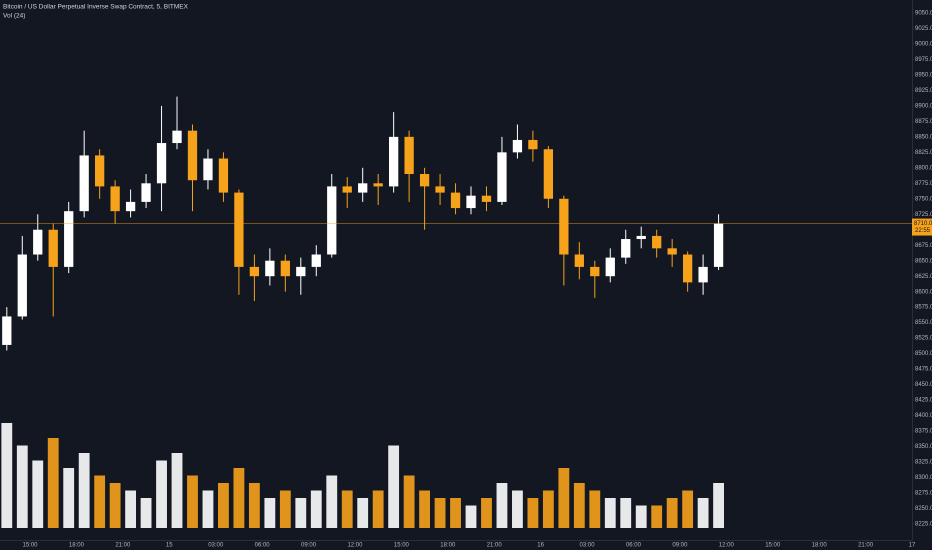 This screenshot has height=550, width=932. What do you see at coordinates (923, 153) in the screenshot?
I see `y-tick-label: 8825.0` at bounding box center [923, 153].